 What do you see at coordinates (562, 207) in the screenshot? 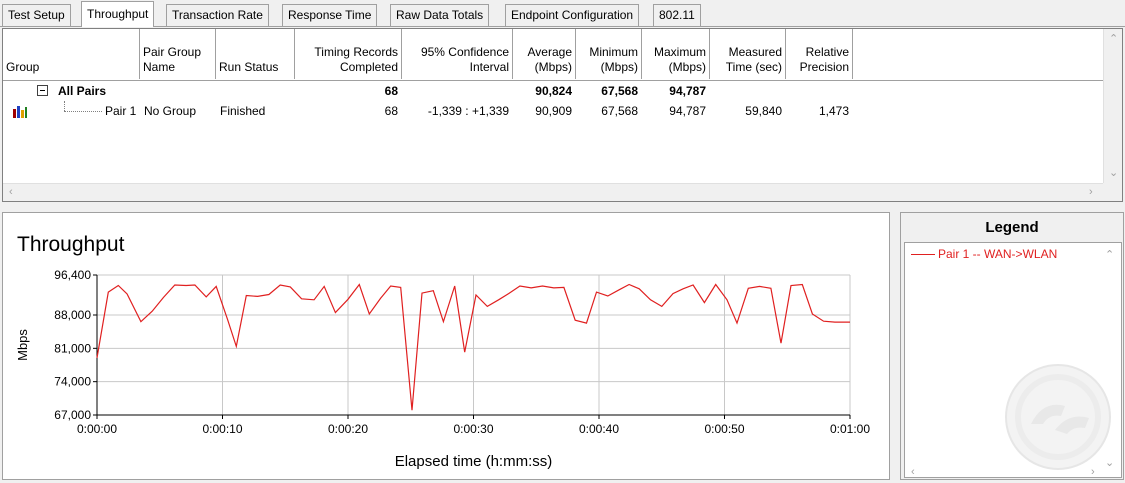
I see `panel-splitter` at bounding box center [562, 207].